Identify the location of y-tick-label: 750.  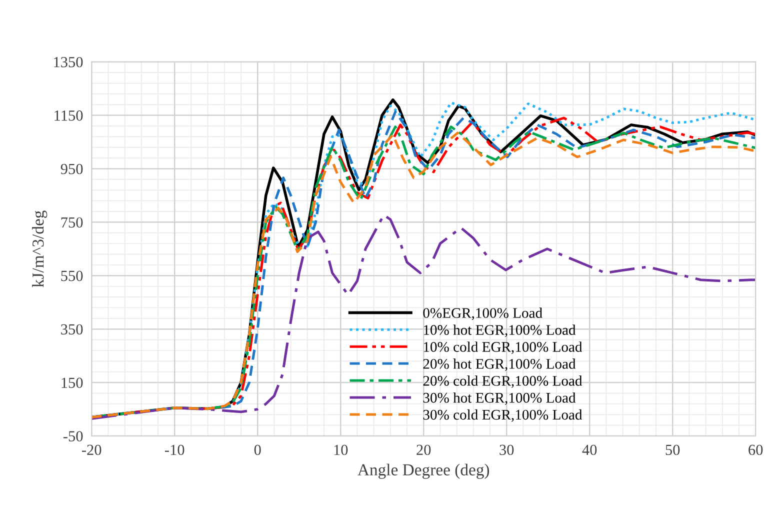
(72, 222).